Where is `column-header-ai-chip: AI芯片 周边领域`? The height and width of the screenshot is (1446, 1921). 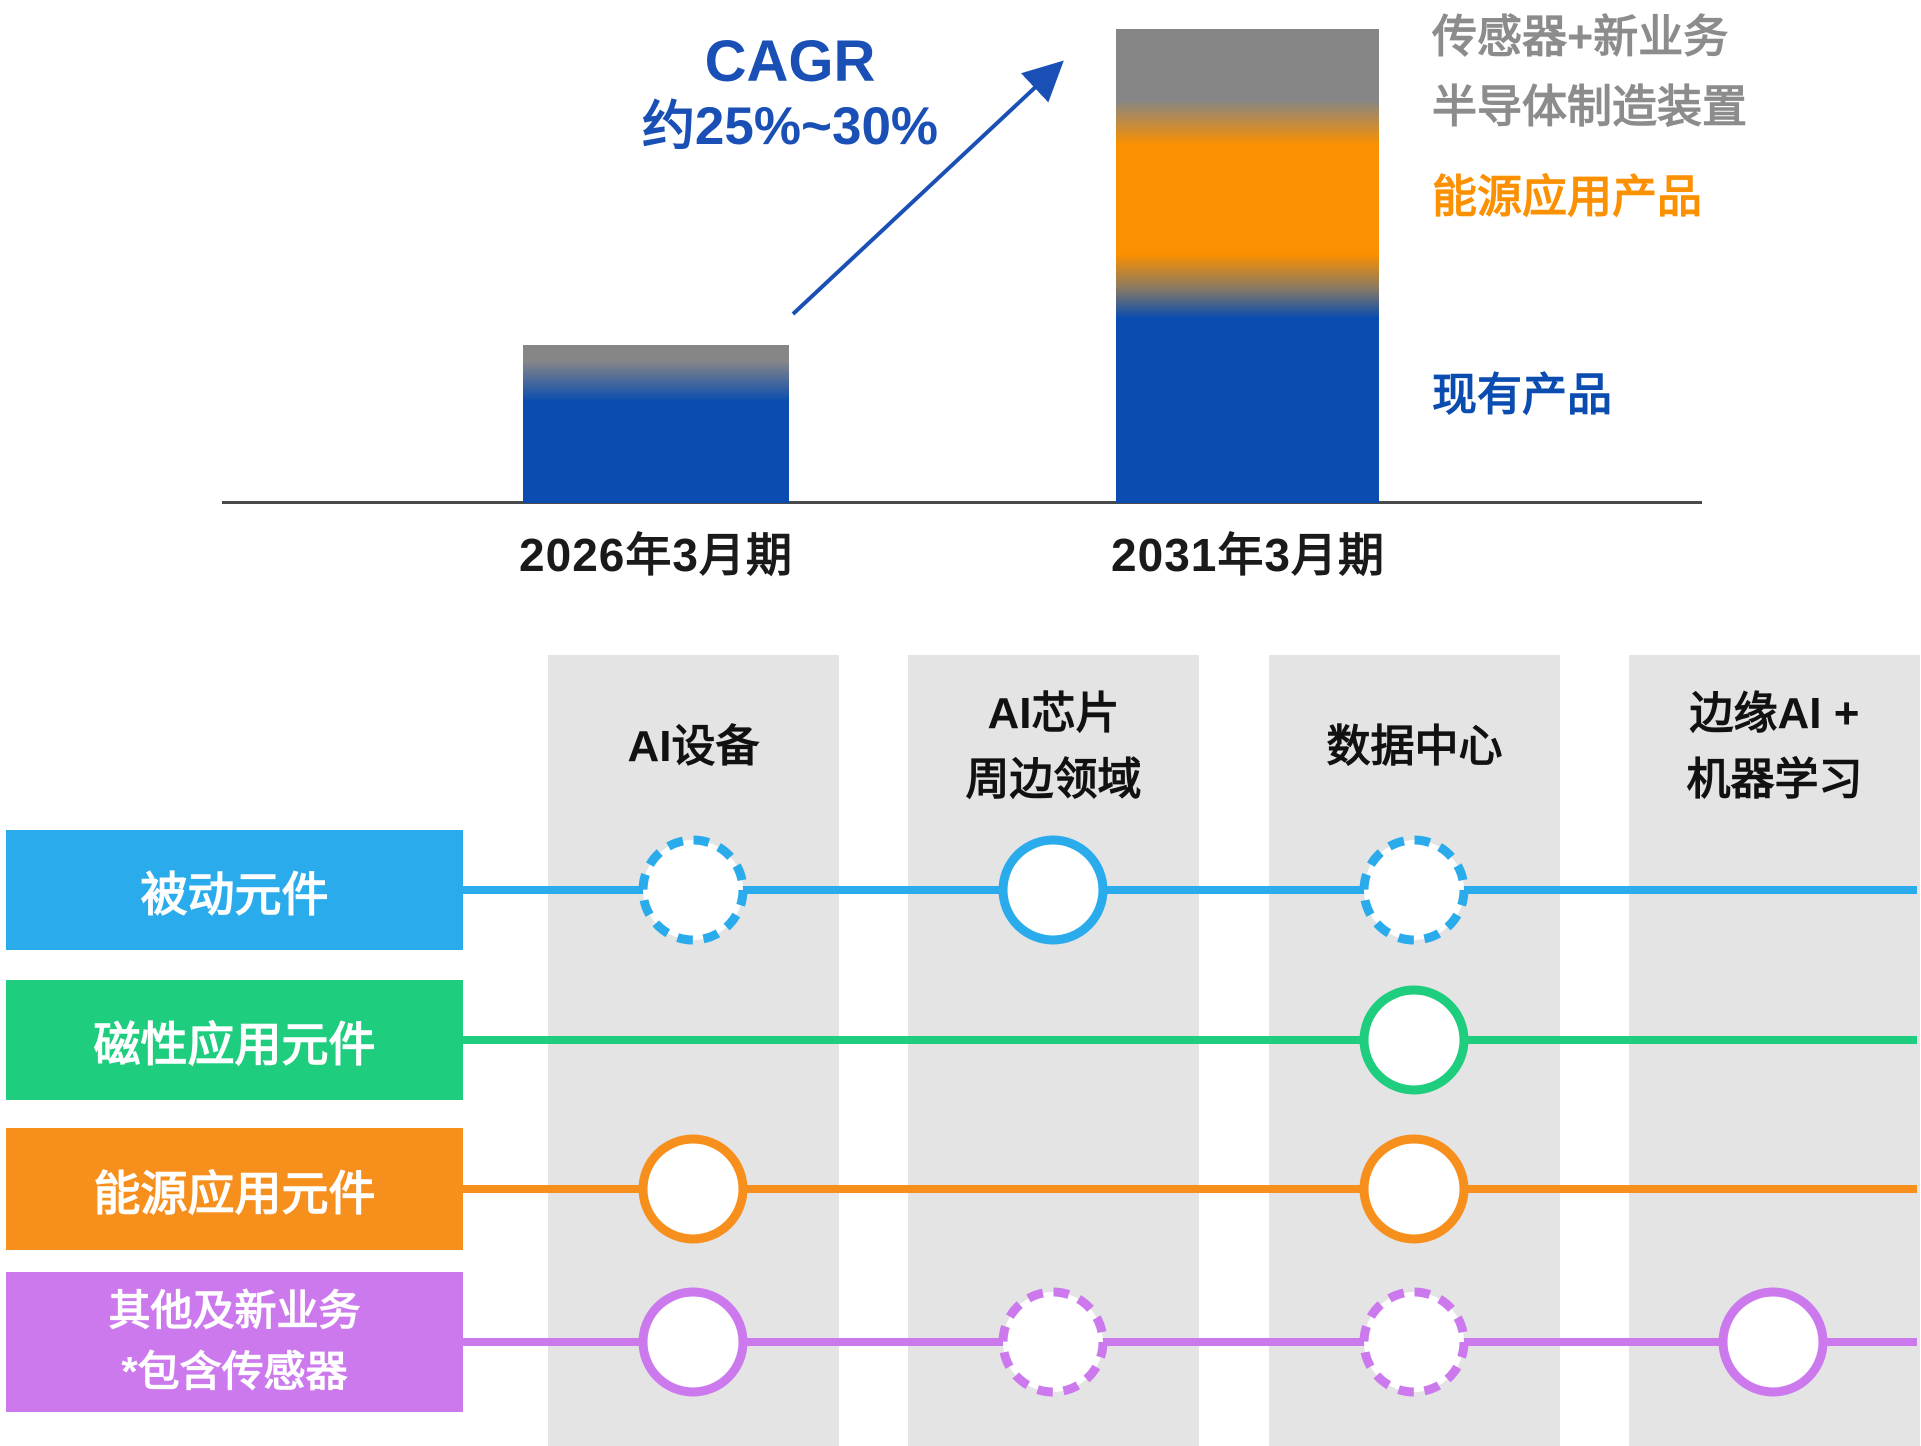 column-header-ai-chip: AI芯片 周边领域 is located at coordinates (1053, 746).